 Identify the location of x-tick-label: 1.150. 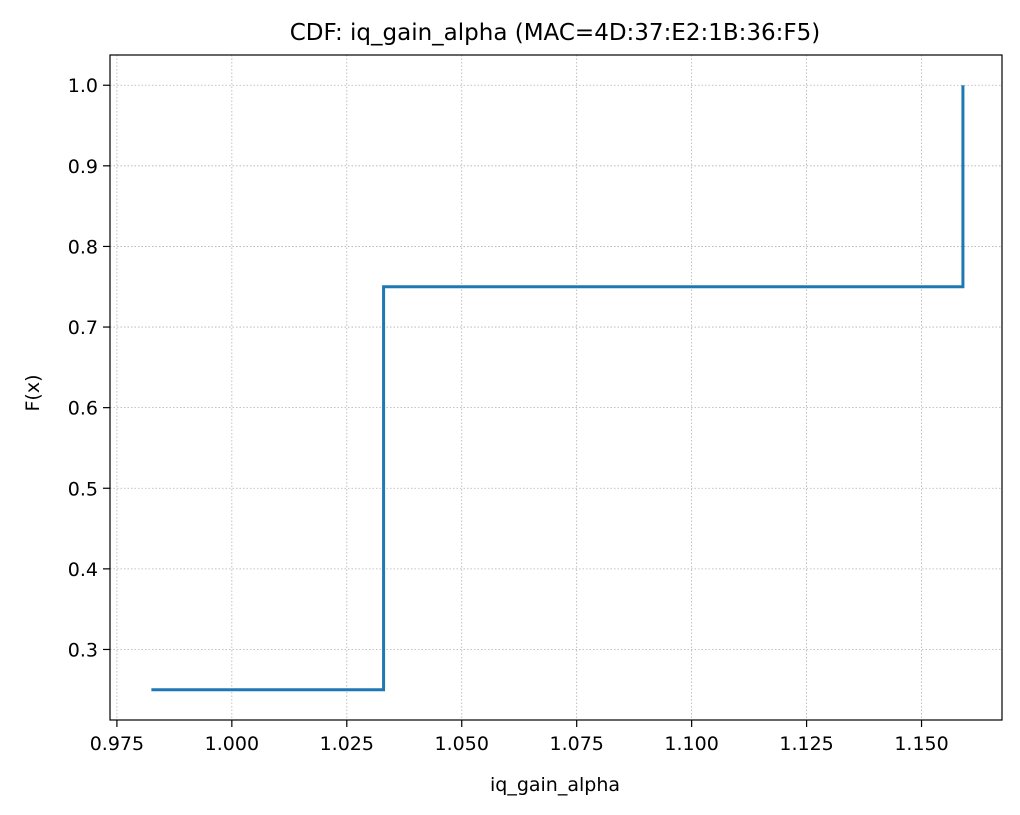
(921, 744).